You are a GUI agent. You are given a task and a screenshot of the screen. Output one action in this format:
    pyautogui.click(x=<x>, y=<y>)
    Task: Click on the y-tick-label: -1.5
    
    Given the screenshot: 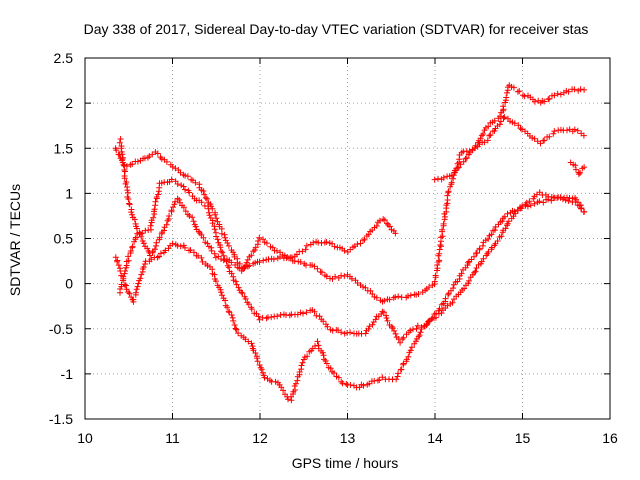 What is the action you would take?
    pyautogui.click(x=61, y=419)
    